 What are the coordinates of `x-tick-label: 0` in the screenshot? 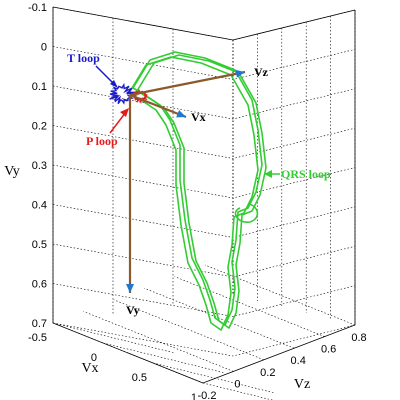 It's located at (94, 358).